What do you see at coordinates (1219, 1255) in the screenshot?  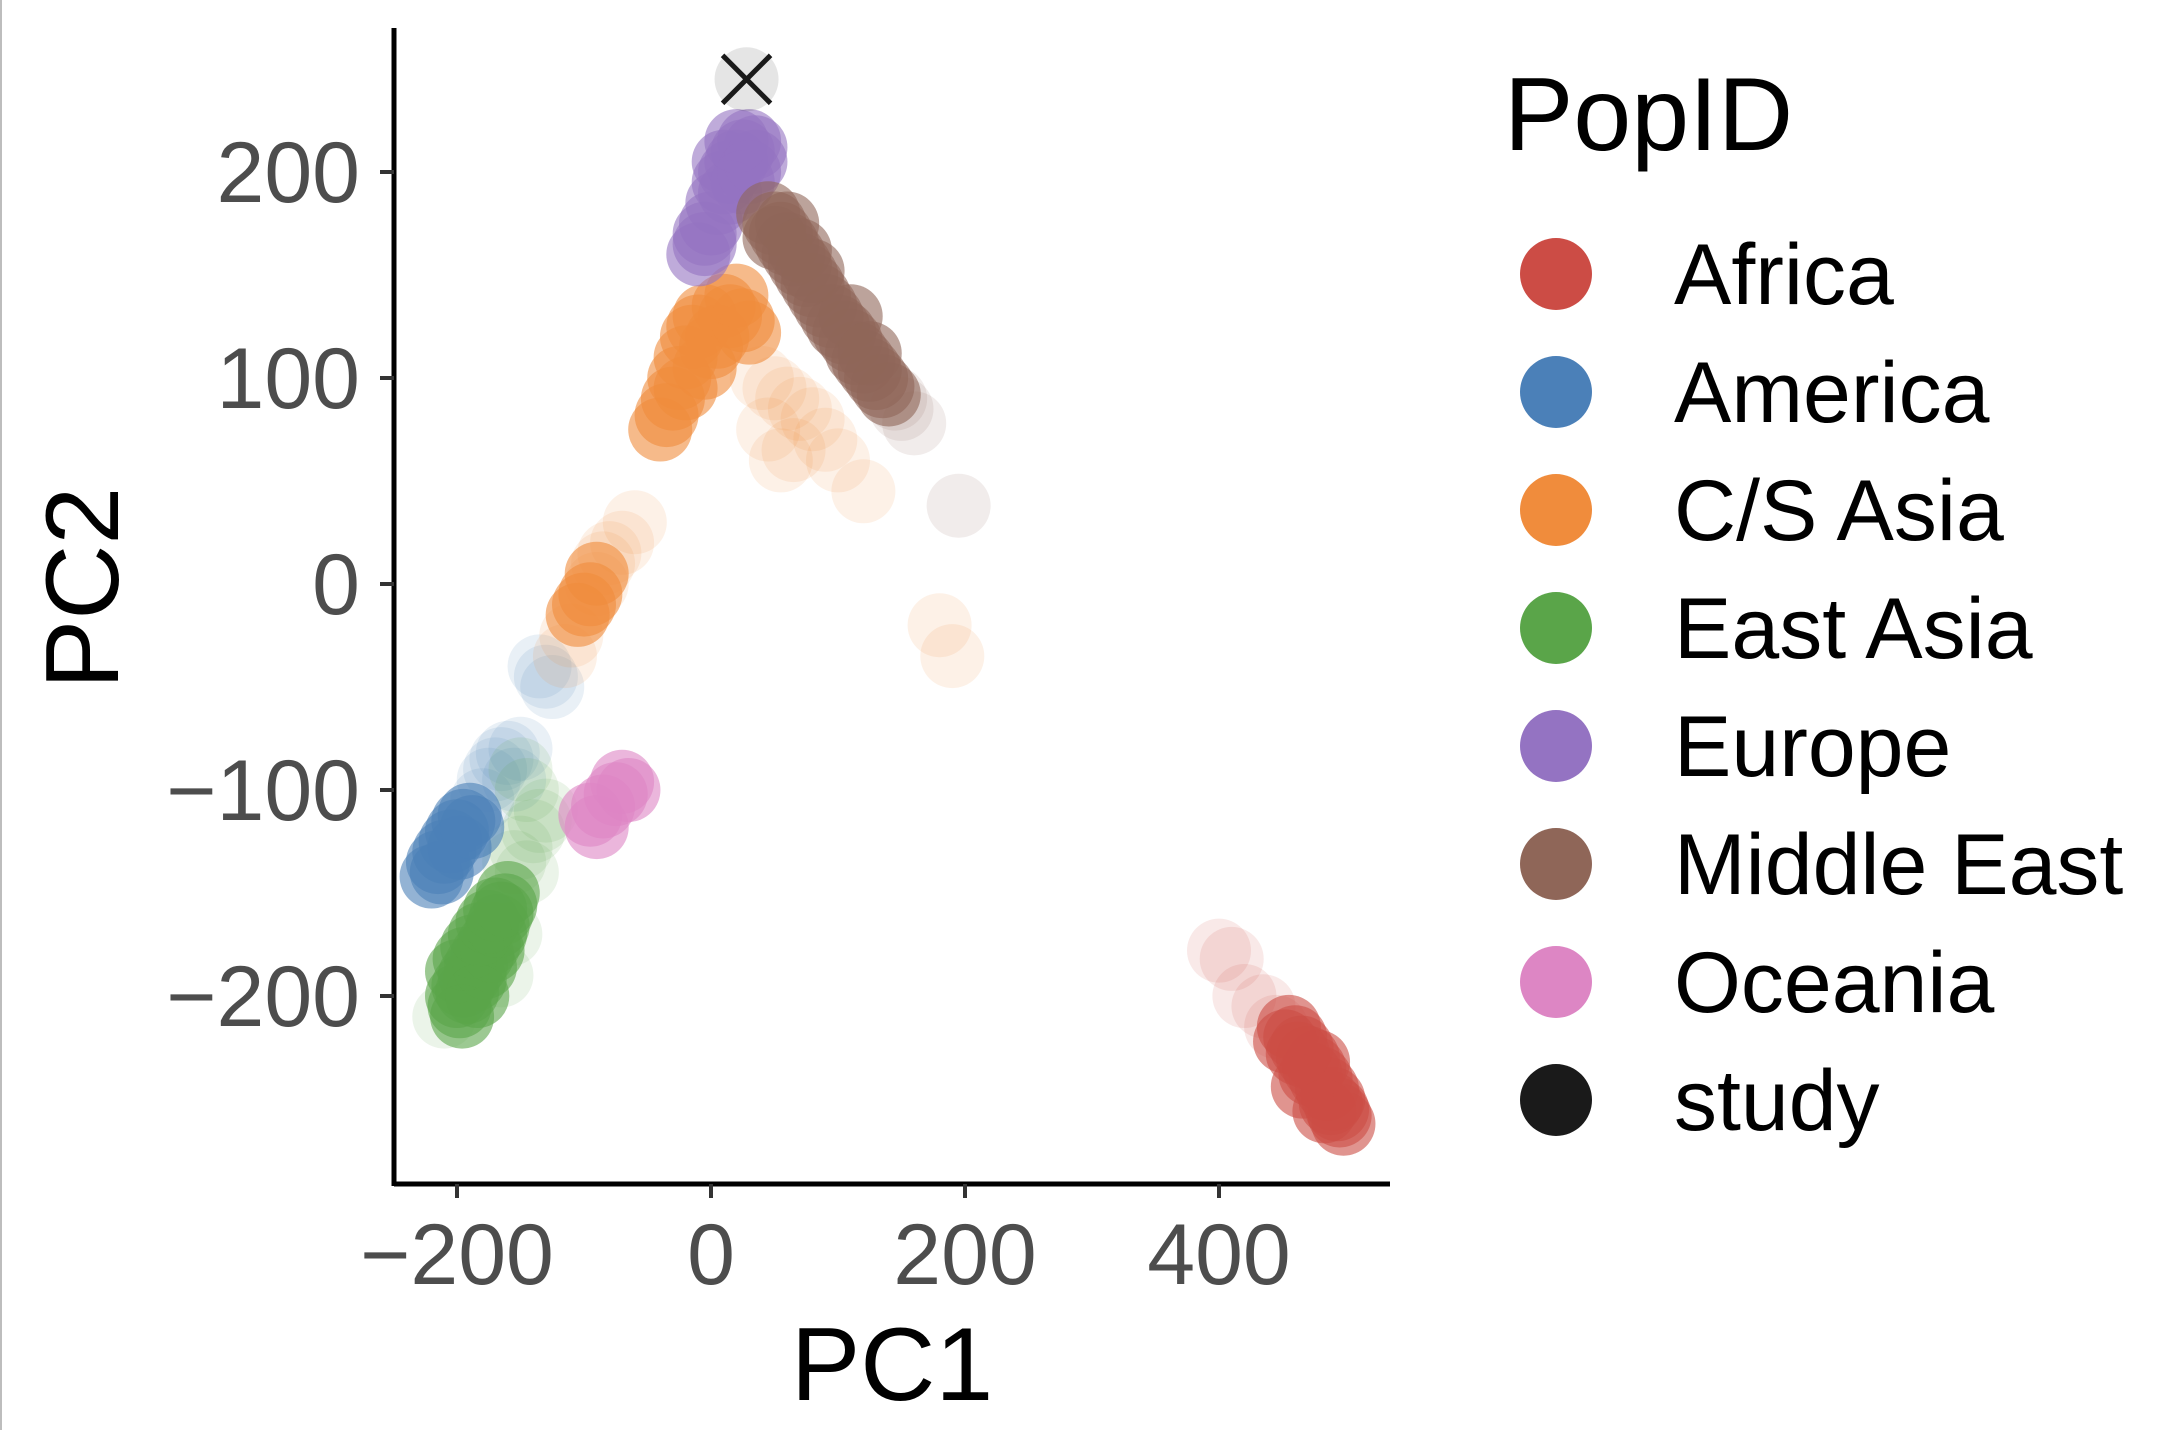 I see `x-tick-label: 400` at bounding box center [1219, 1255].